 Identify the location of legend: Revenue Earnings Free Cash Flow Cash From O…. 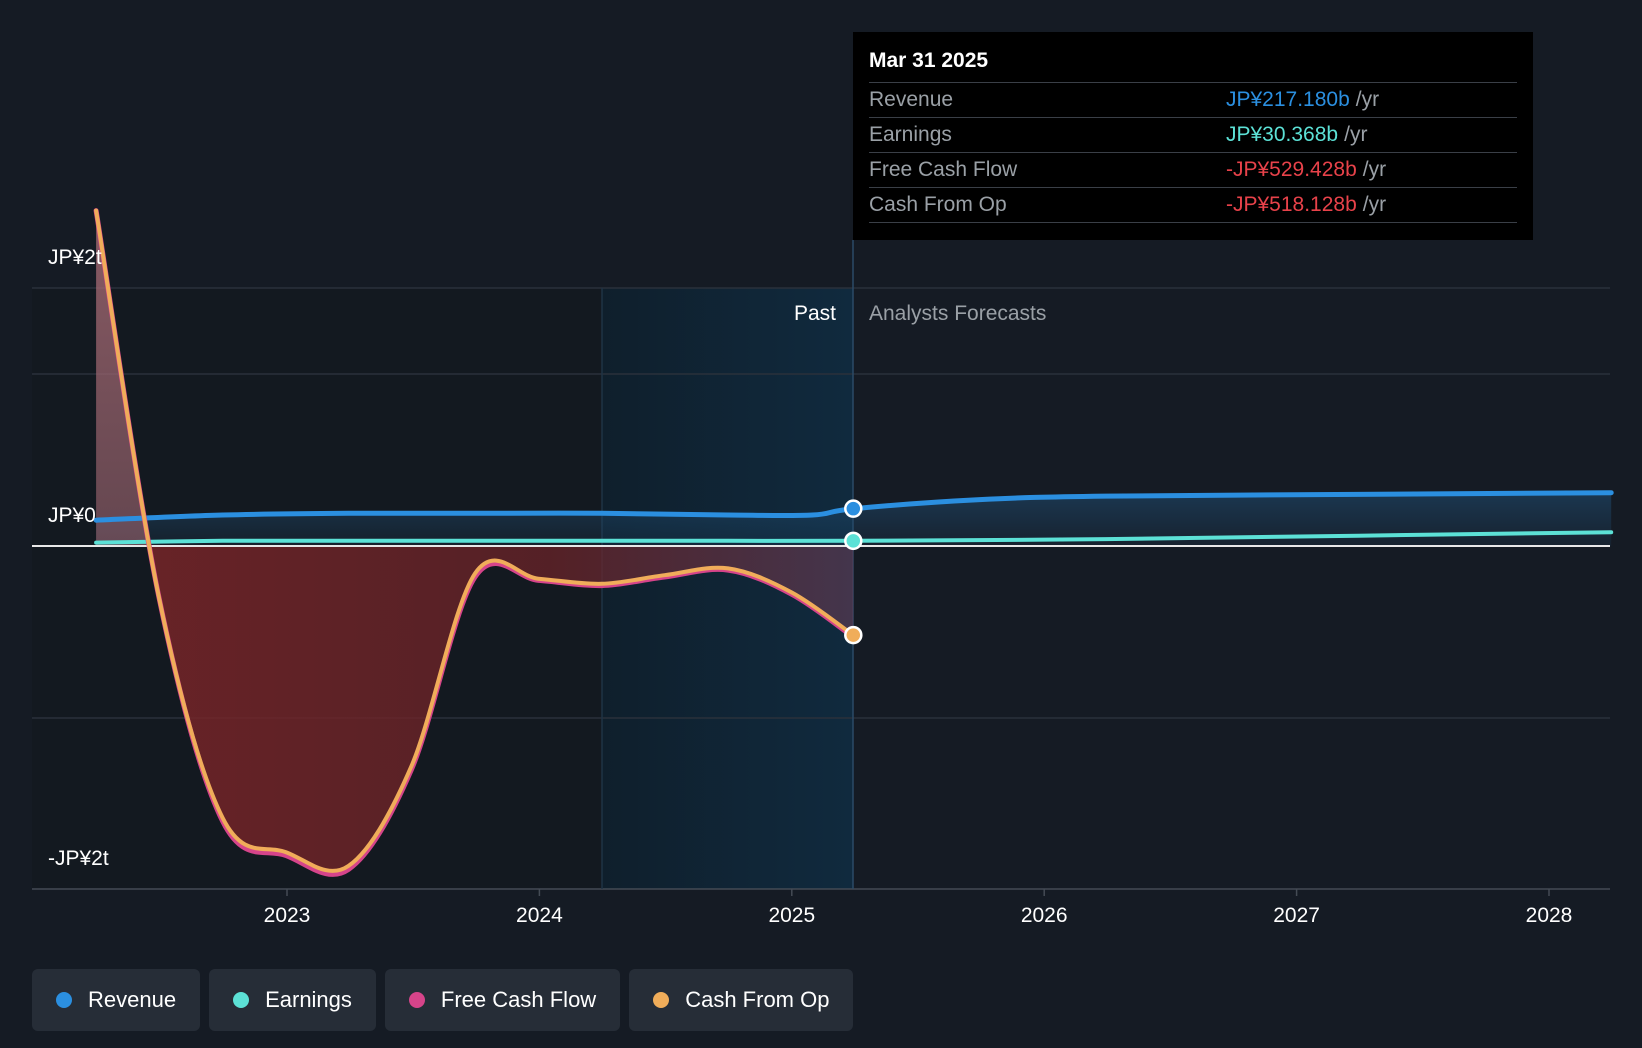
(443, 1000).